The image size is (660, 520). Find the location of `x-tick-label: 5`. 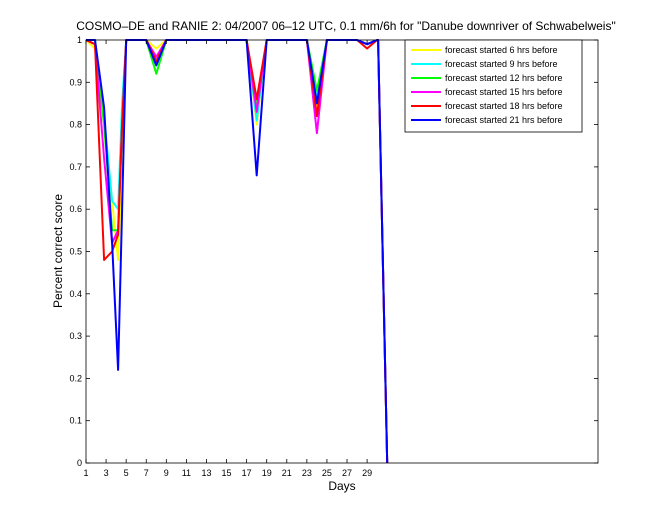

x-tick-label: 5 is located at coordinates (126, 473).